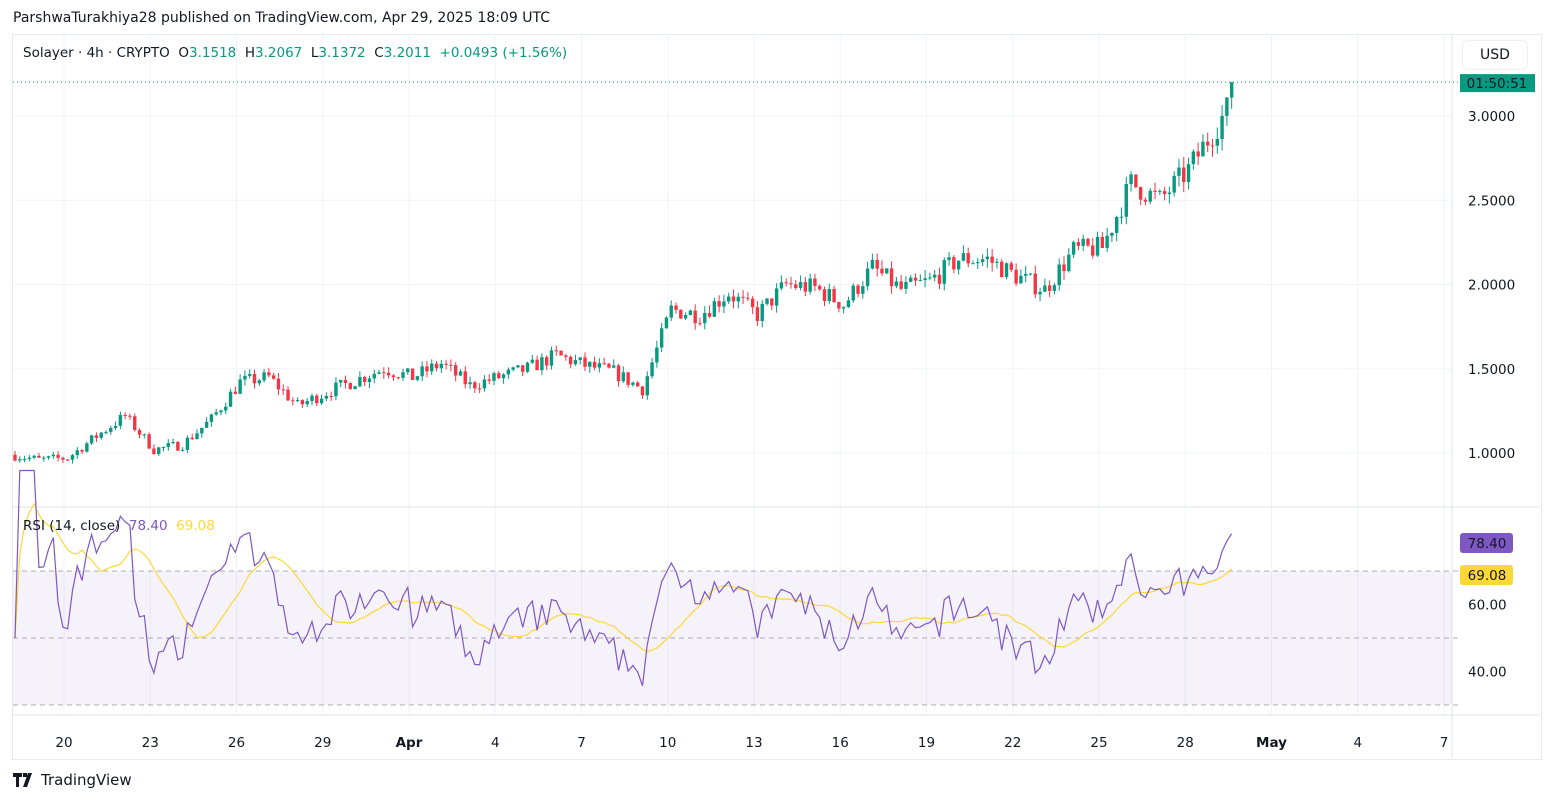 The width and height of the screenshot is (1553, 803). I want to click on time-tick: Apr, so click(409, 743).